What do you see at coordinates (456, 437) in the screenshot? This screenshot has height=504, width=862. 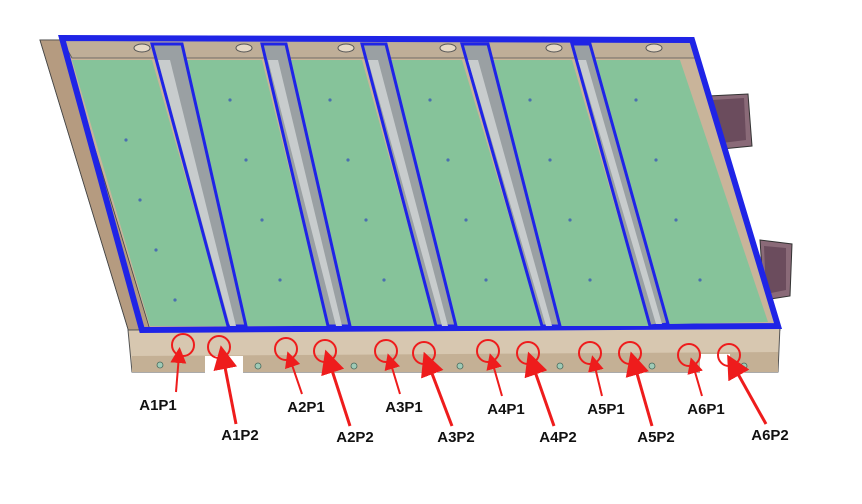 I see `label-a3p2: A3P2` at bounding box center [456, 437].